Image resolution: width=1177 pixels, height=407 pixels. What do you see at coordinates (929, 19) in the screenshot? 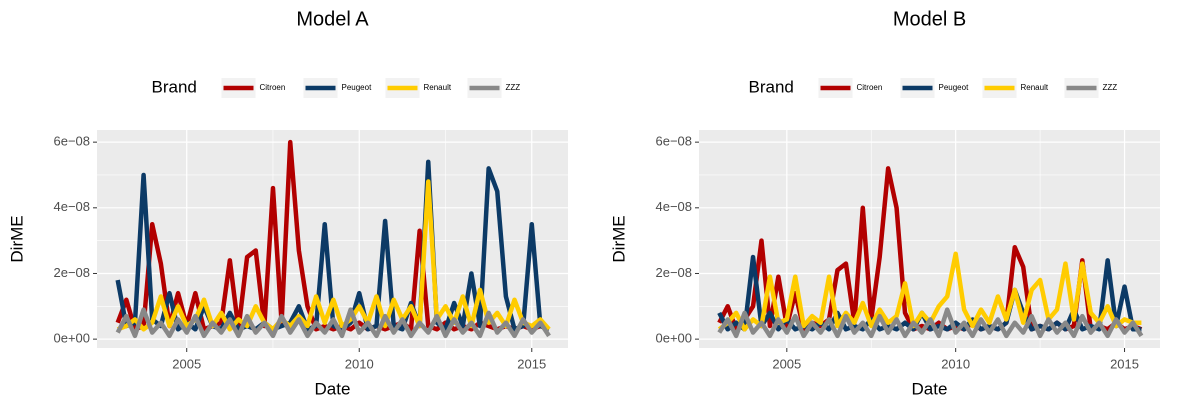
I see `chart-title: Model B` at bounding box center [929, 19].